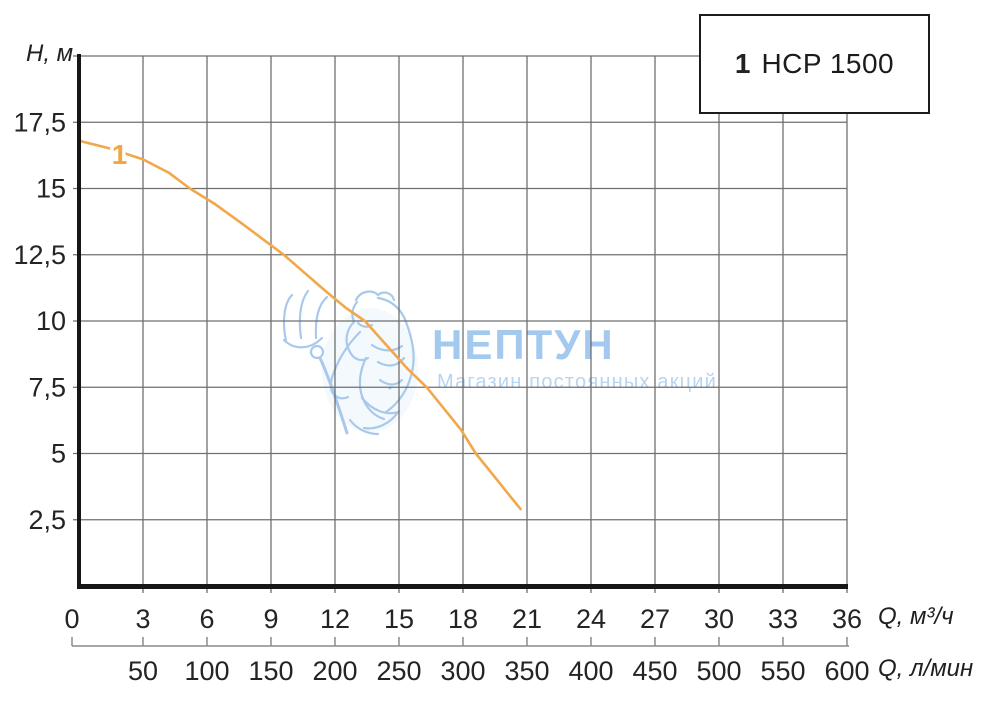 This screenshot has width=1000, height=724. I want to click on x-axis-m3h-tick-label: 0, so click(71, 619).